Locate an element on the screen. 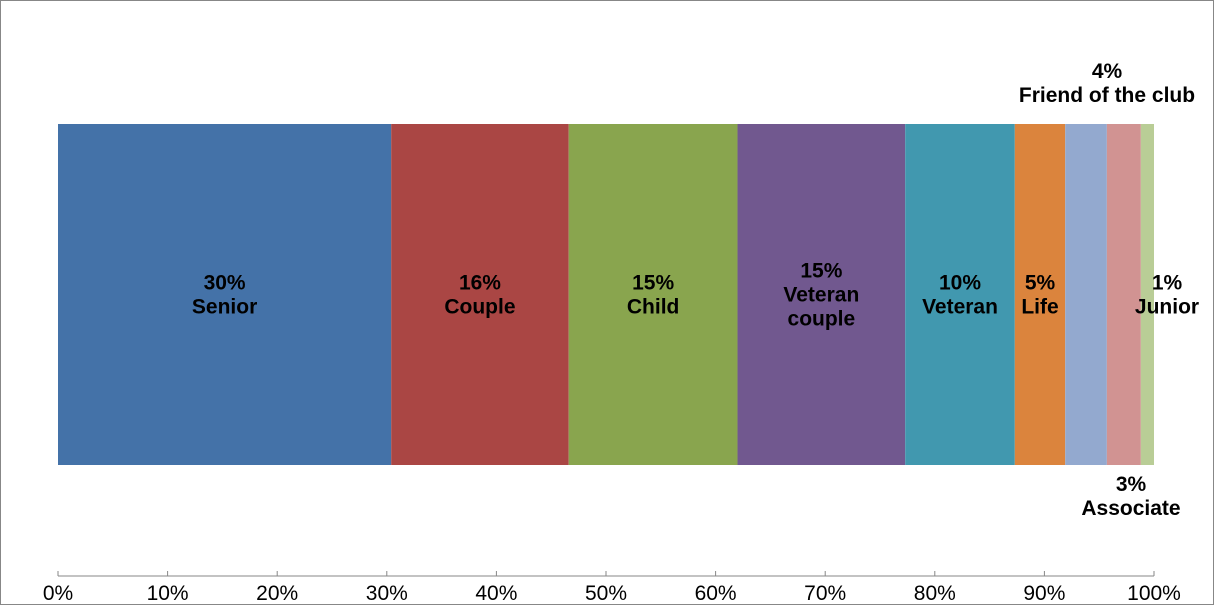 The width and height of the screenshot is (1214, 606). segment-name-veteran-couple: Veteran is located at coordinates (821, 295).